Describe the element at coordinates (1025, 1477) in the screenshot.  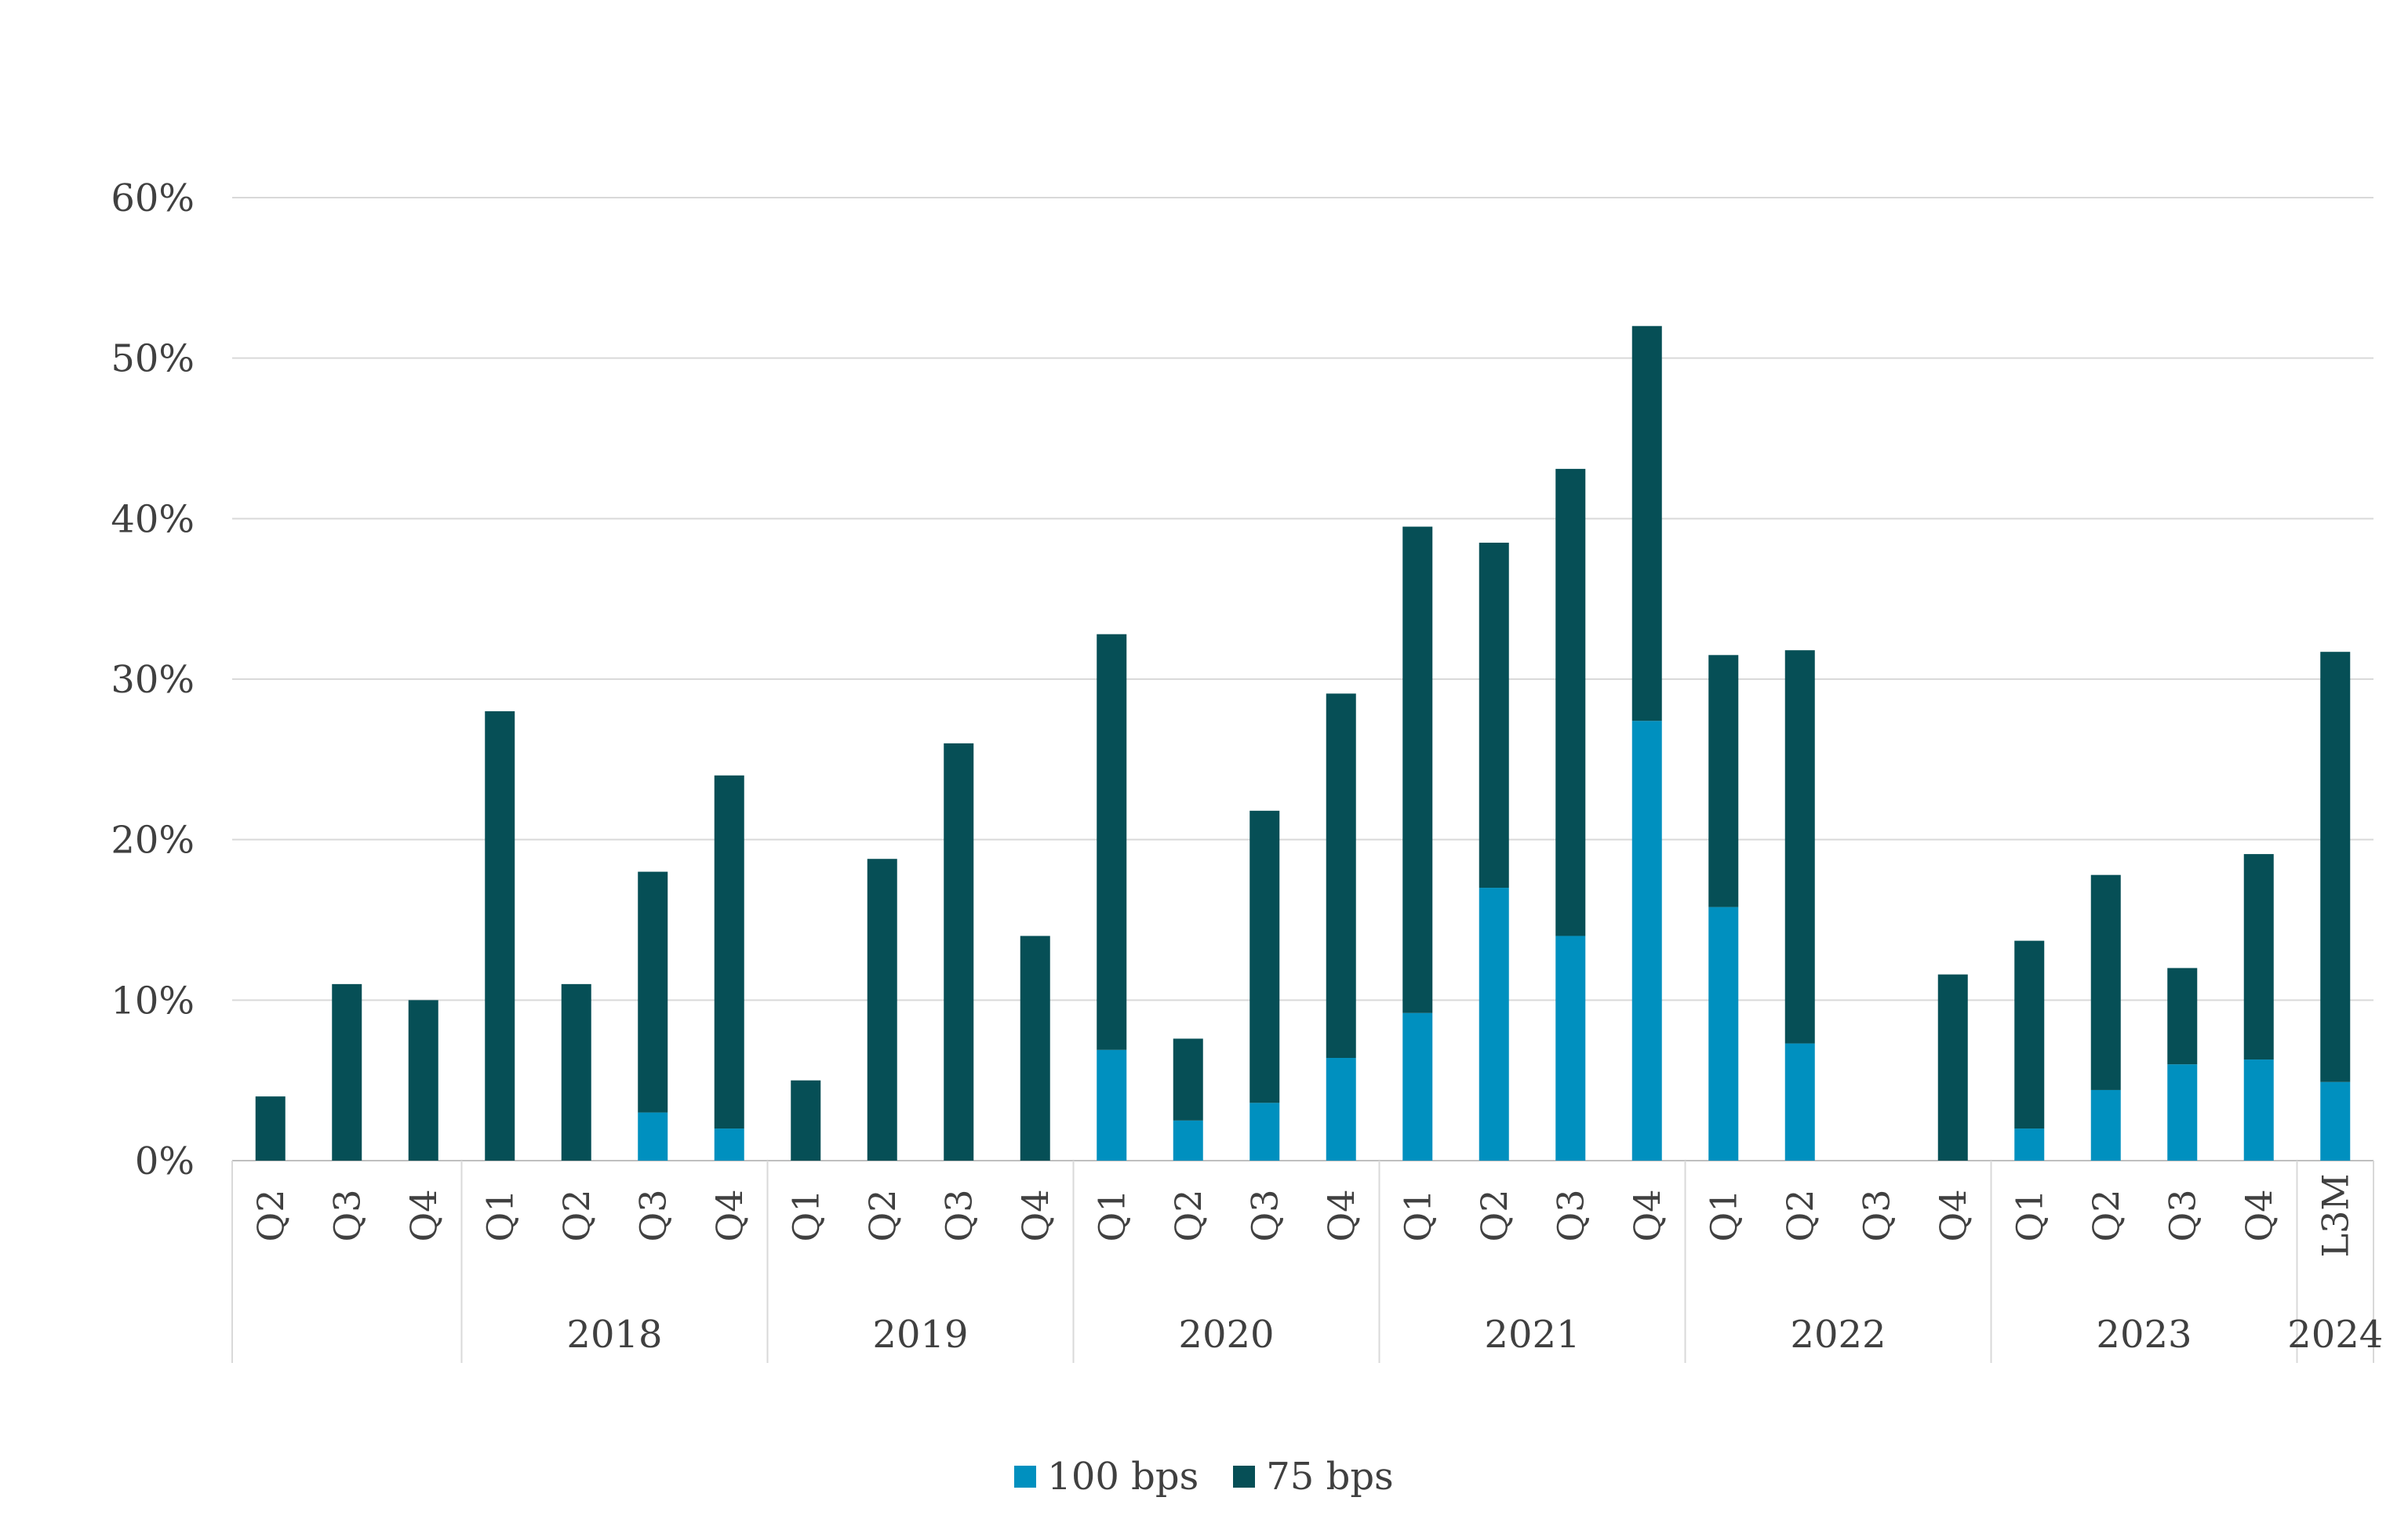
I see `legend-swatch-100-bps` at that location.